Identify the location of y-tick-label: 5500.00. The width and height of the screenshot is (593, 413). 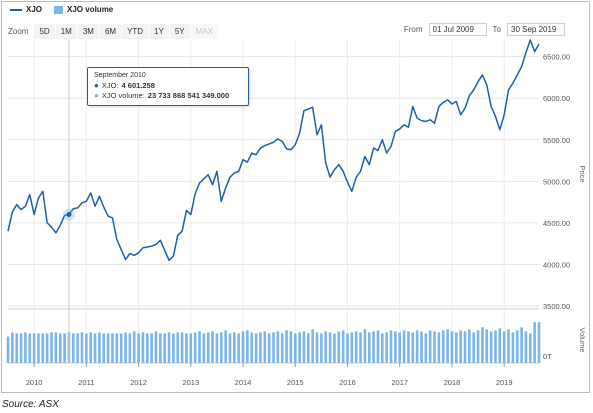
(556, 140).